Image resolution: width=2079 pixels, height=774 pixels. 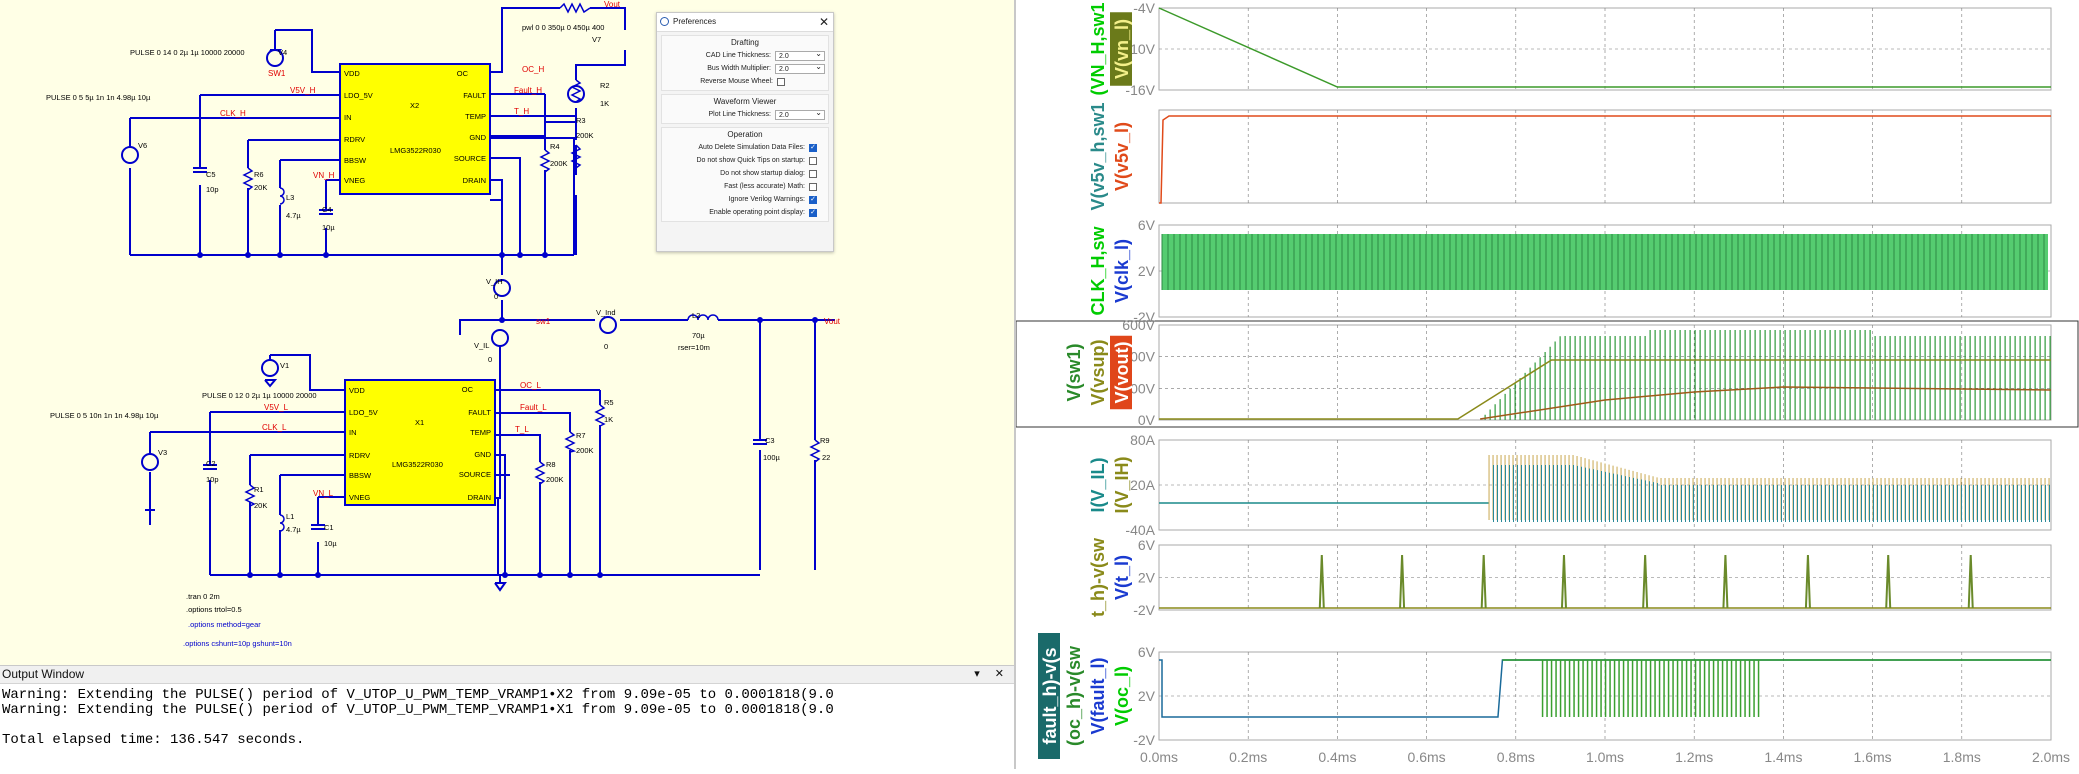 What do you see at coordinates (260, 187) in the screenshot?
I see `svg-text: 20K` at bounding box center [260, 187].